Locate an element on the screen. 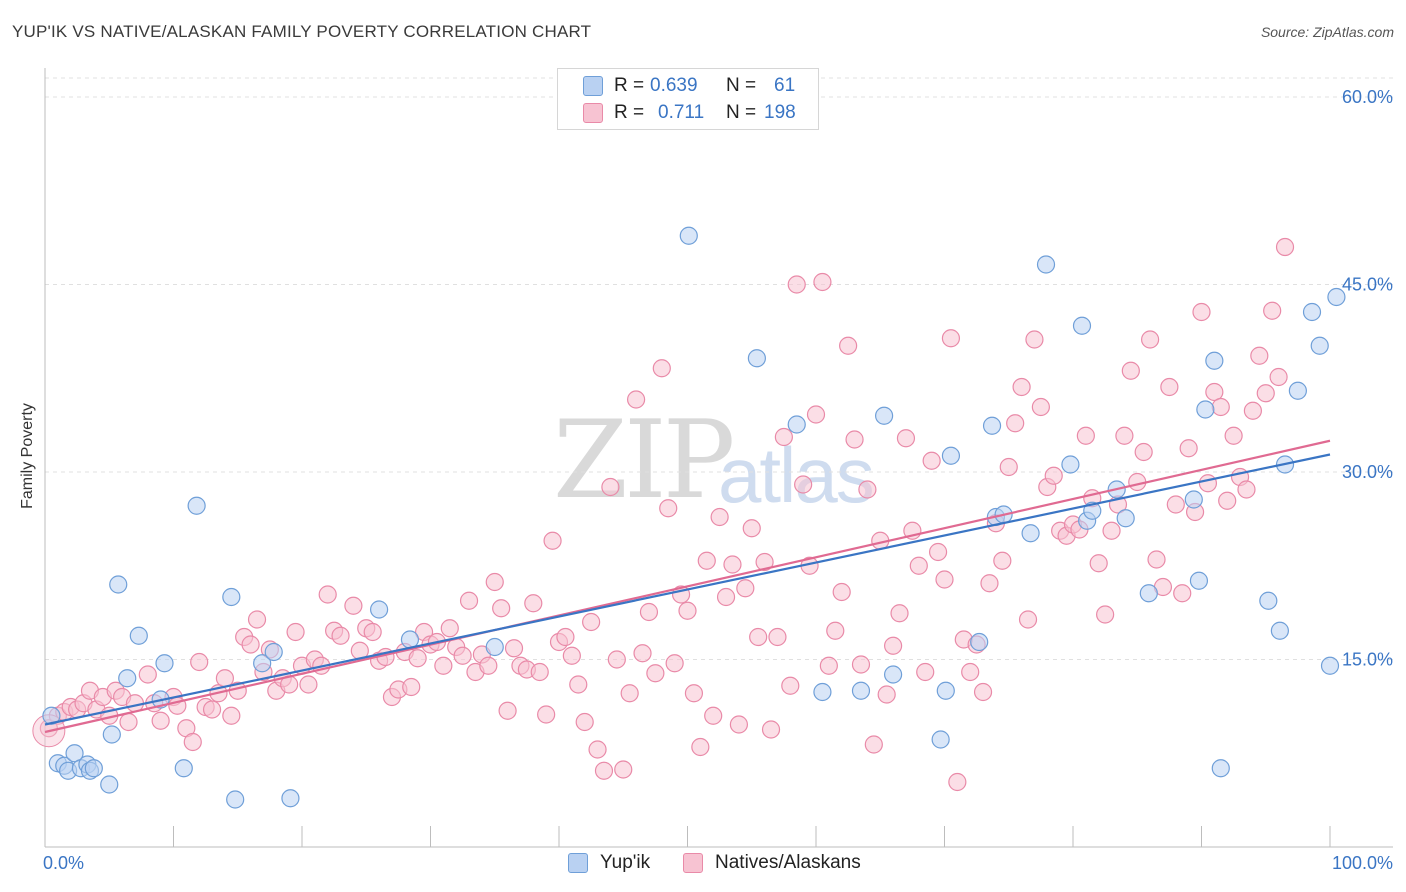 Image resolution: width=1406 pixels, height=892 pixels. yupik-r-value: 0.639 is located at coordinates (674, 85).